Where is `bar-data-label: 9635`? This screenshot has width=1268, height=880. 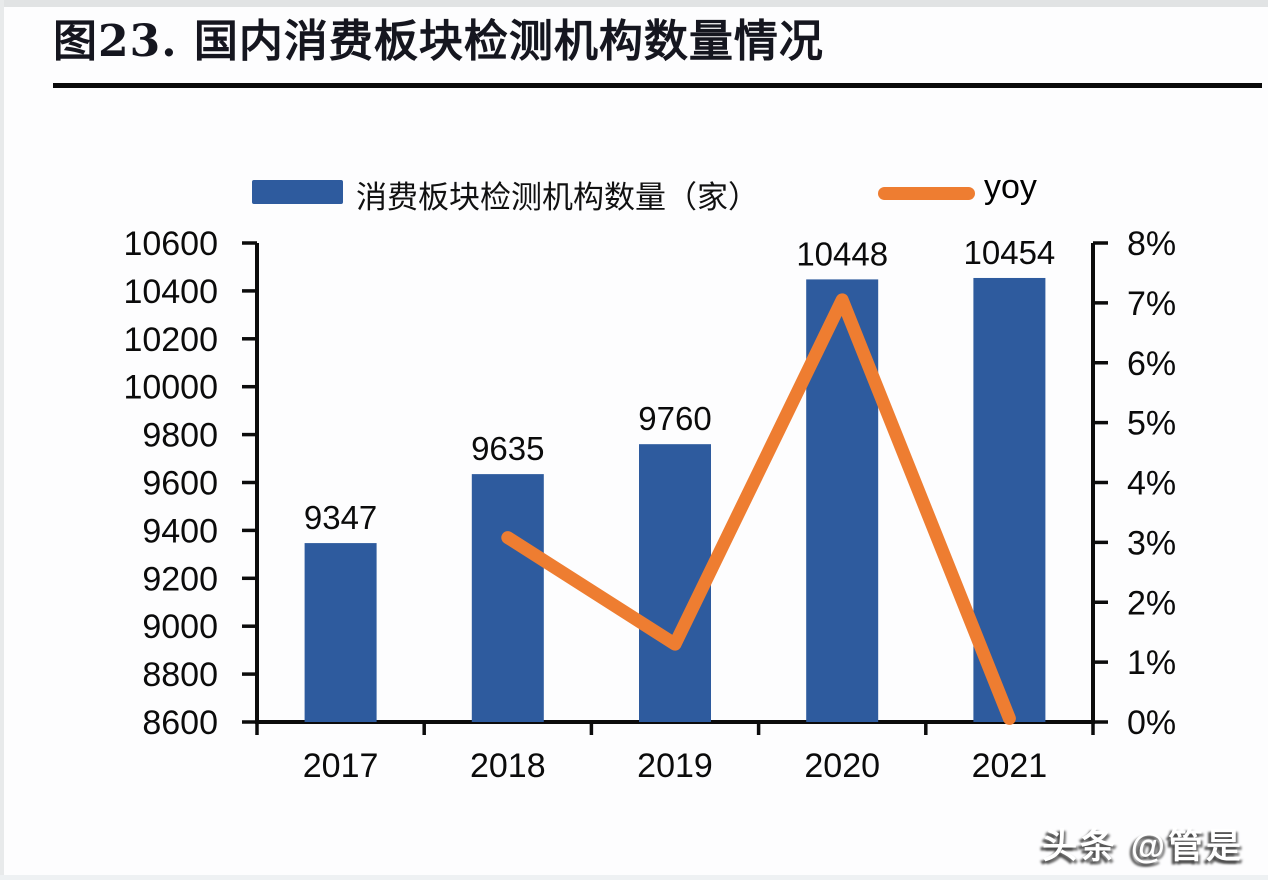 bar-data-label: 9635 is located at coordinates (507, 448).